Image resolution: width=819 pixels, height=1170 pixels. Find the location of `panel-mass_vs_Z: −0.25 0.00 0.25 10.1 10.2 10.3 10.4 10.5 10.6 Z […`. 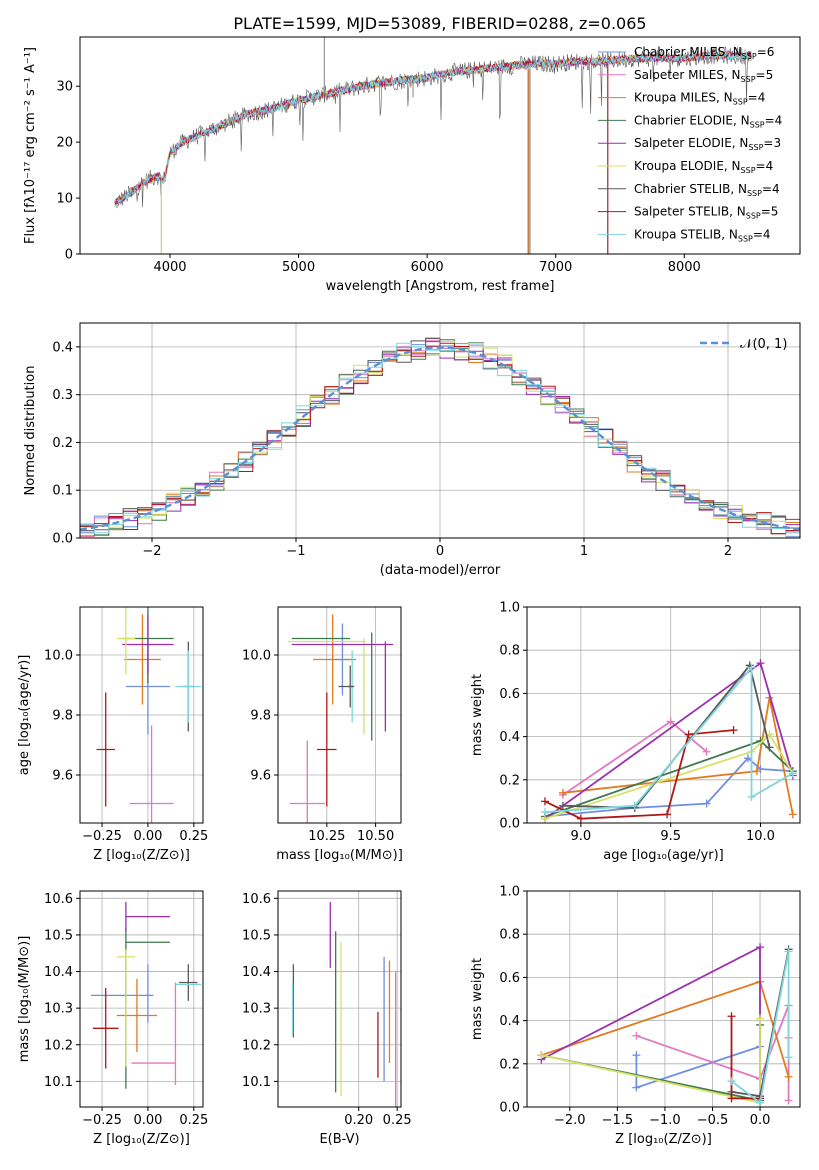

panel-mass_vs_Z: −0.25 0.00 0.25 10.1 10.2 10.3 10.4 10.5 10.6 Z [… is located at coordinates (112, 1018).